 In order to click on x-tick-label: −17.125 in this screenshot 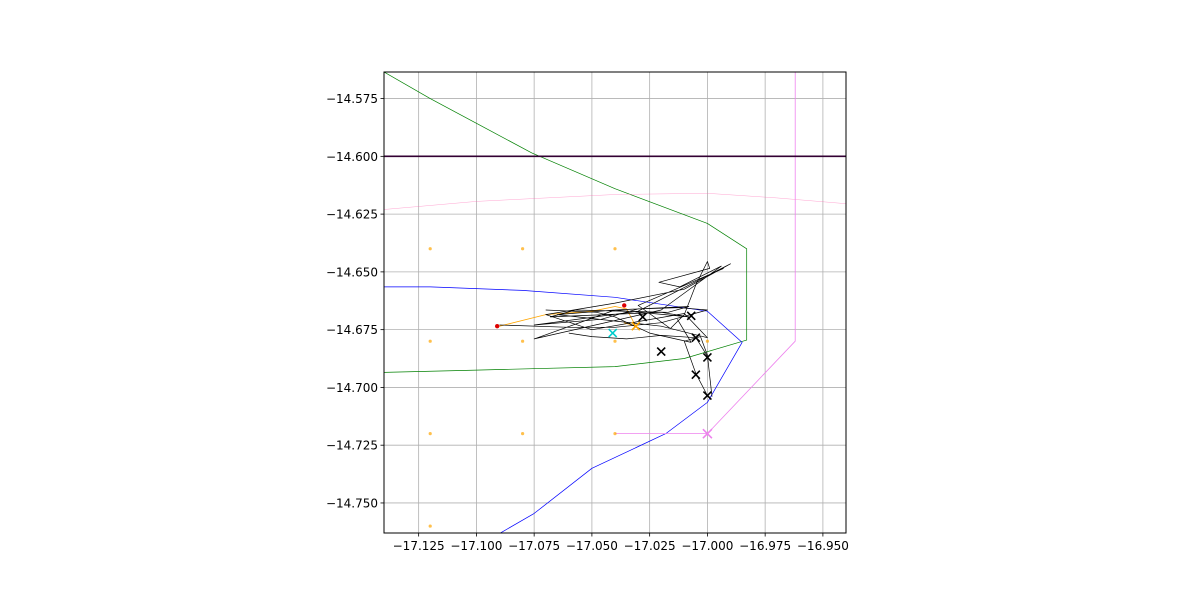, I will do `click(419, 546)`.